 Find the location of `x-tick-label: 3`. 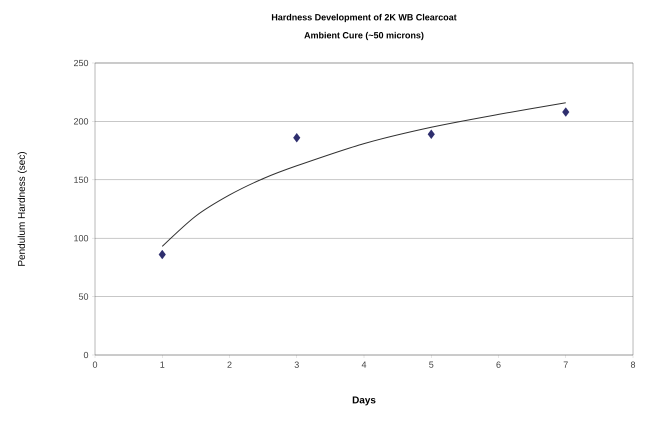

x-tick-label: 3 is located at coordinates (296, 365).